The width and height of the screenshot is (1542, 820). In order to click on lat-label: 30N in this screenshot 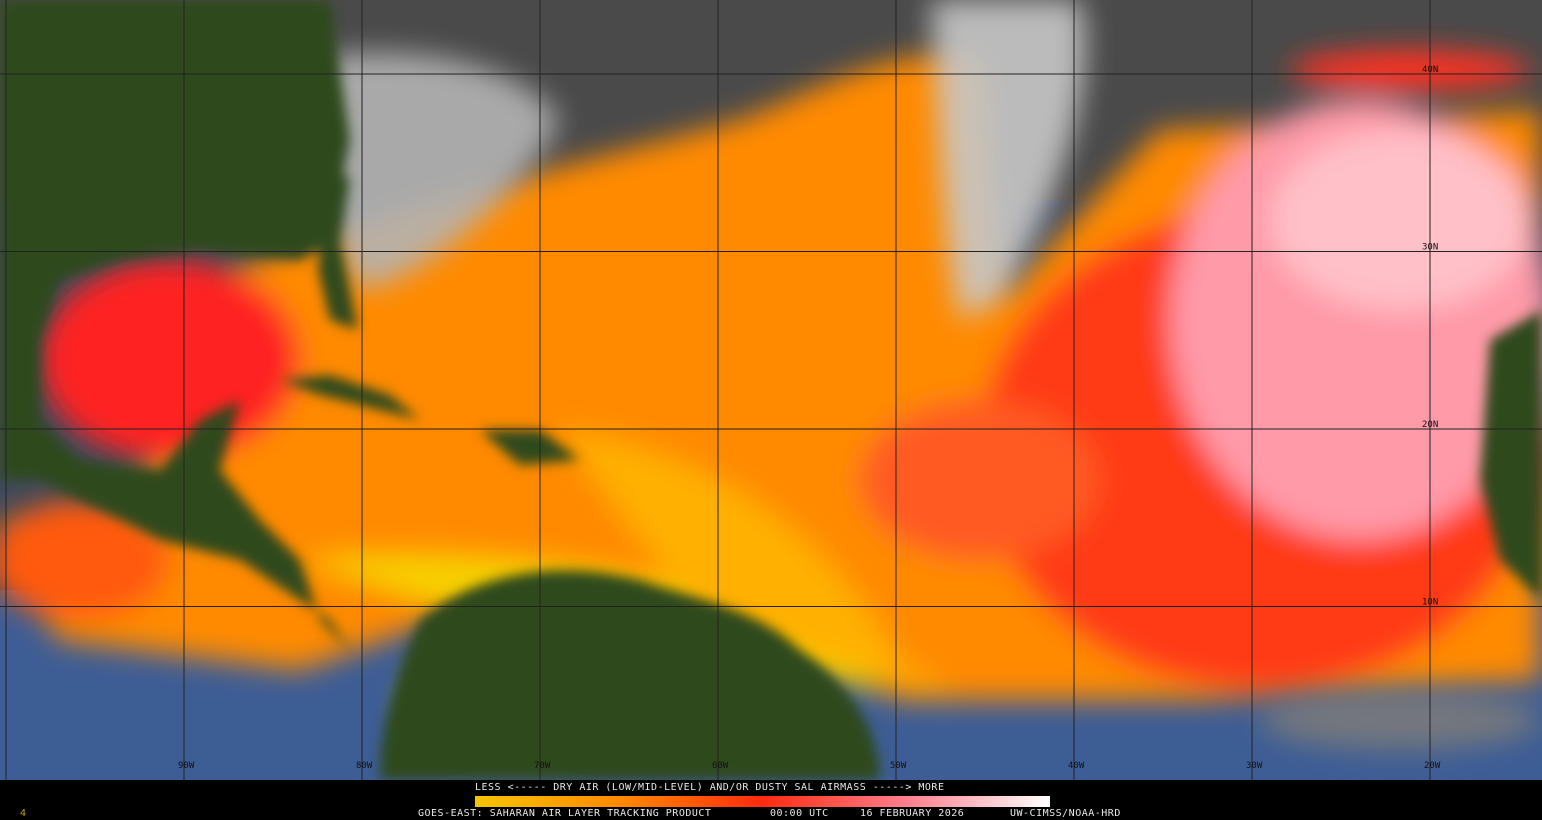, I will do `click(1430, 248)`.